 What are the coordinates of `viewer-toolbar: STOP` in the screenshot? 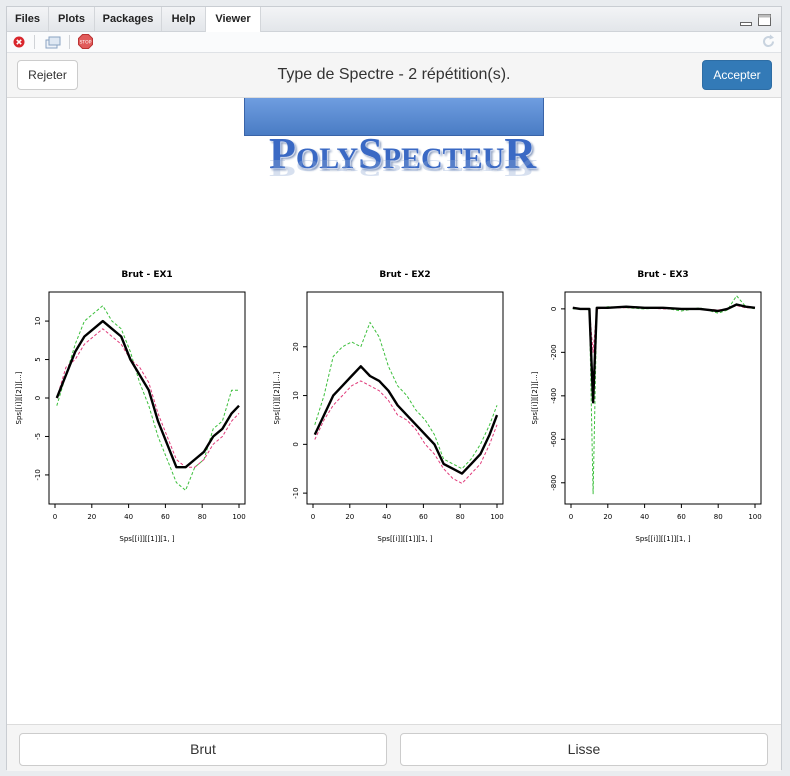 It's located at (394, 42).